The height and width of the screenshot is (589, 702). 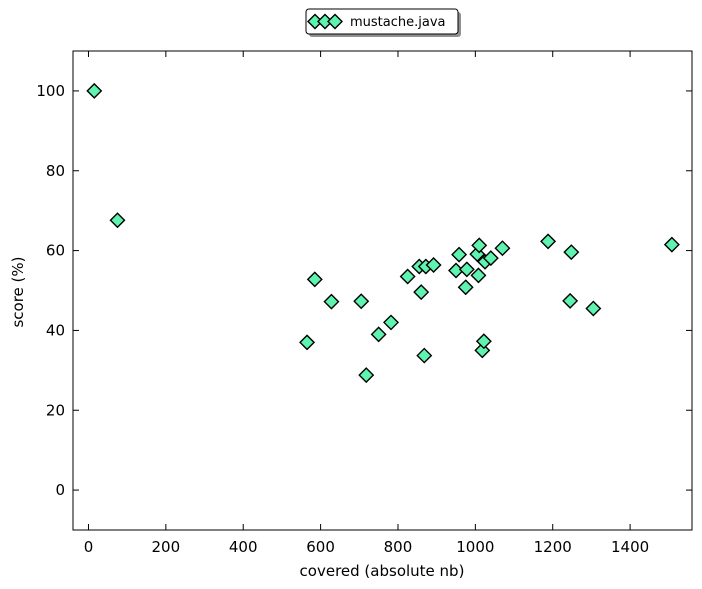 I want to click on y-tick-label: 20, so click(x=55, y=410).